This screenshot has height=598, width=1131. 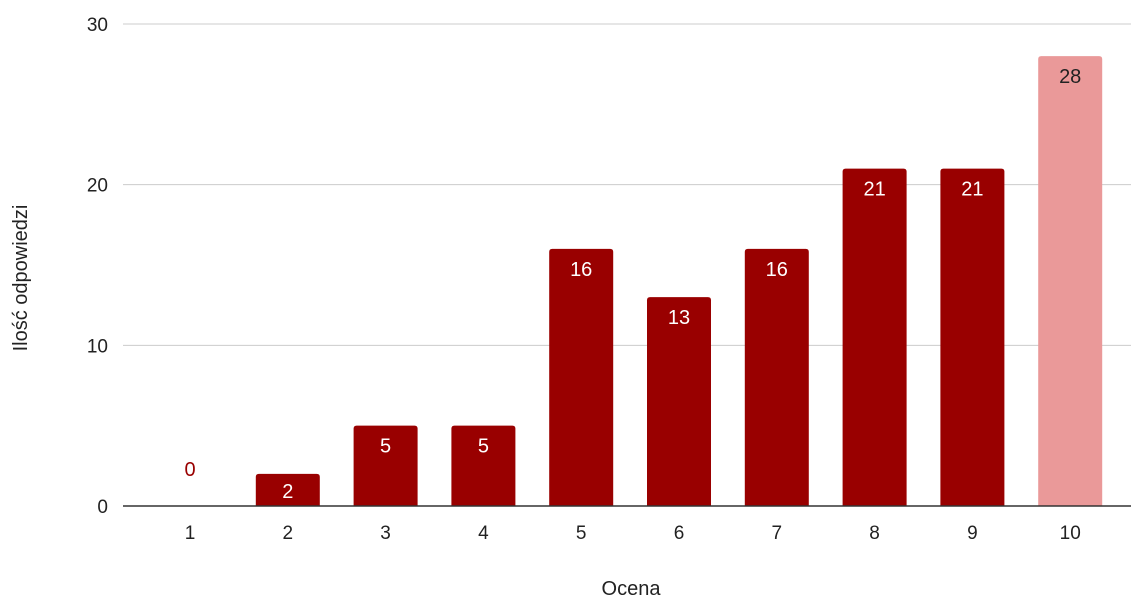 I want to click on x-tick-label: 10, so click(x=1070, y=533).